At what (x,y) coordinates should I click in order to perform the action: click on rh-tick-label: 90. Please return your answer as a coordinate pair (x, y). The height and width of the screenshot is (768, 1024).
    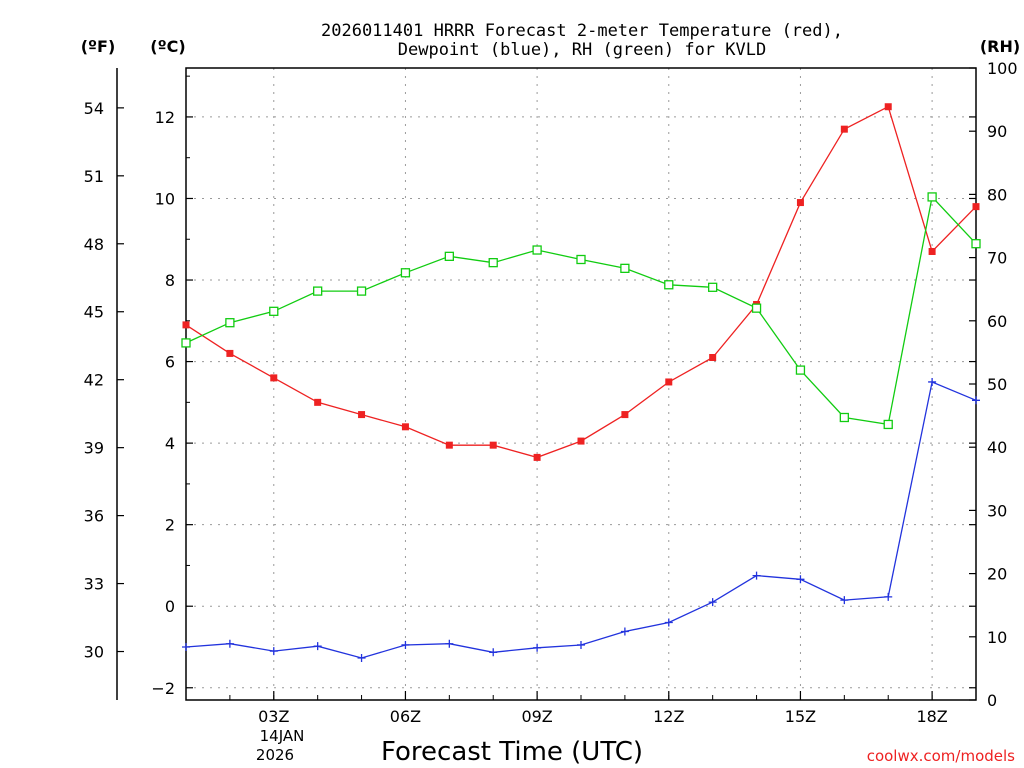
    Looking at the image, I should click on (997, 131).